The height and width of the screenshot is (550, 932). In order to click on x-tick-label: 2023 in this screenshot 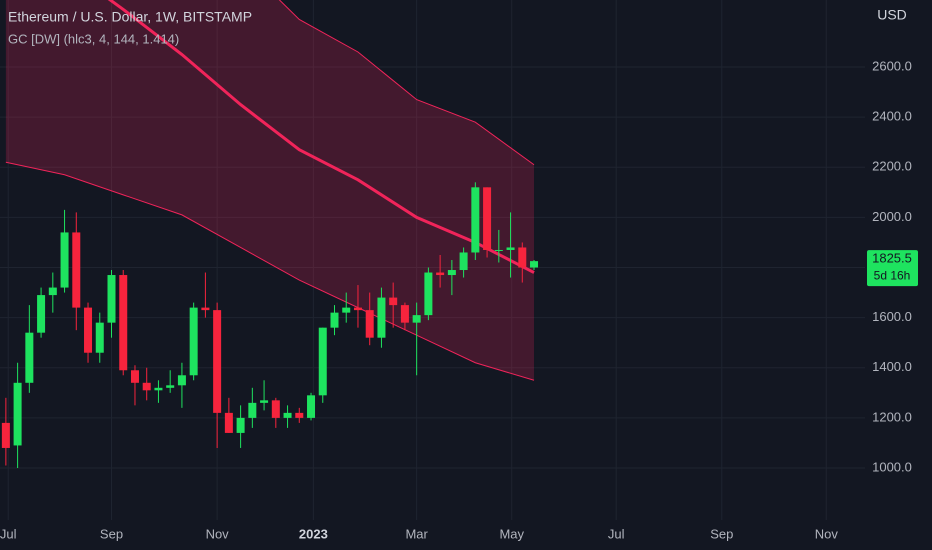, I will do `click(313, 533)`.